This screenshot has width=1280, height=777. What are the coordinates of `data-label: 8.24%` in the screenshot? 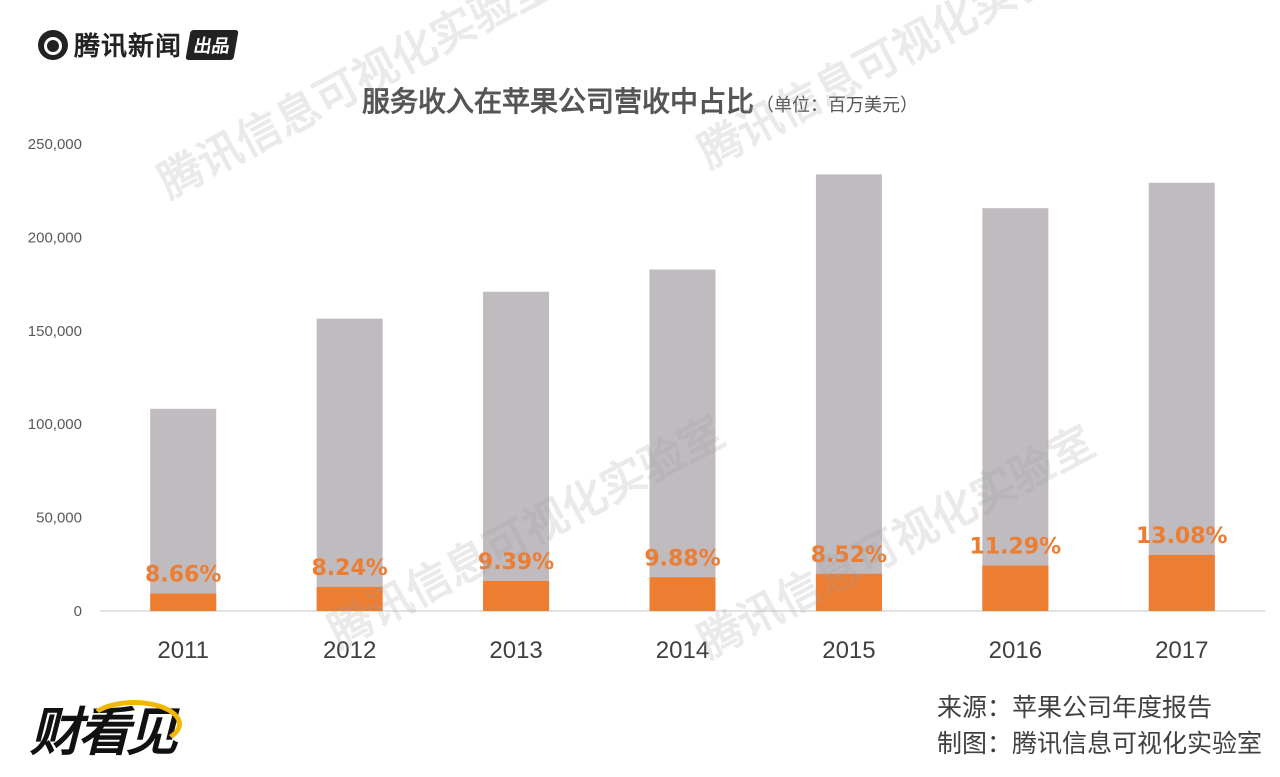 It's located at (349, 568).